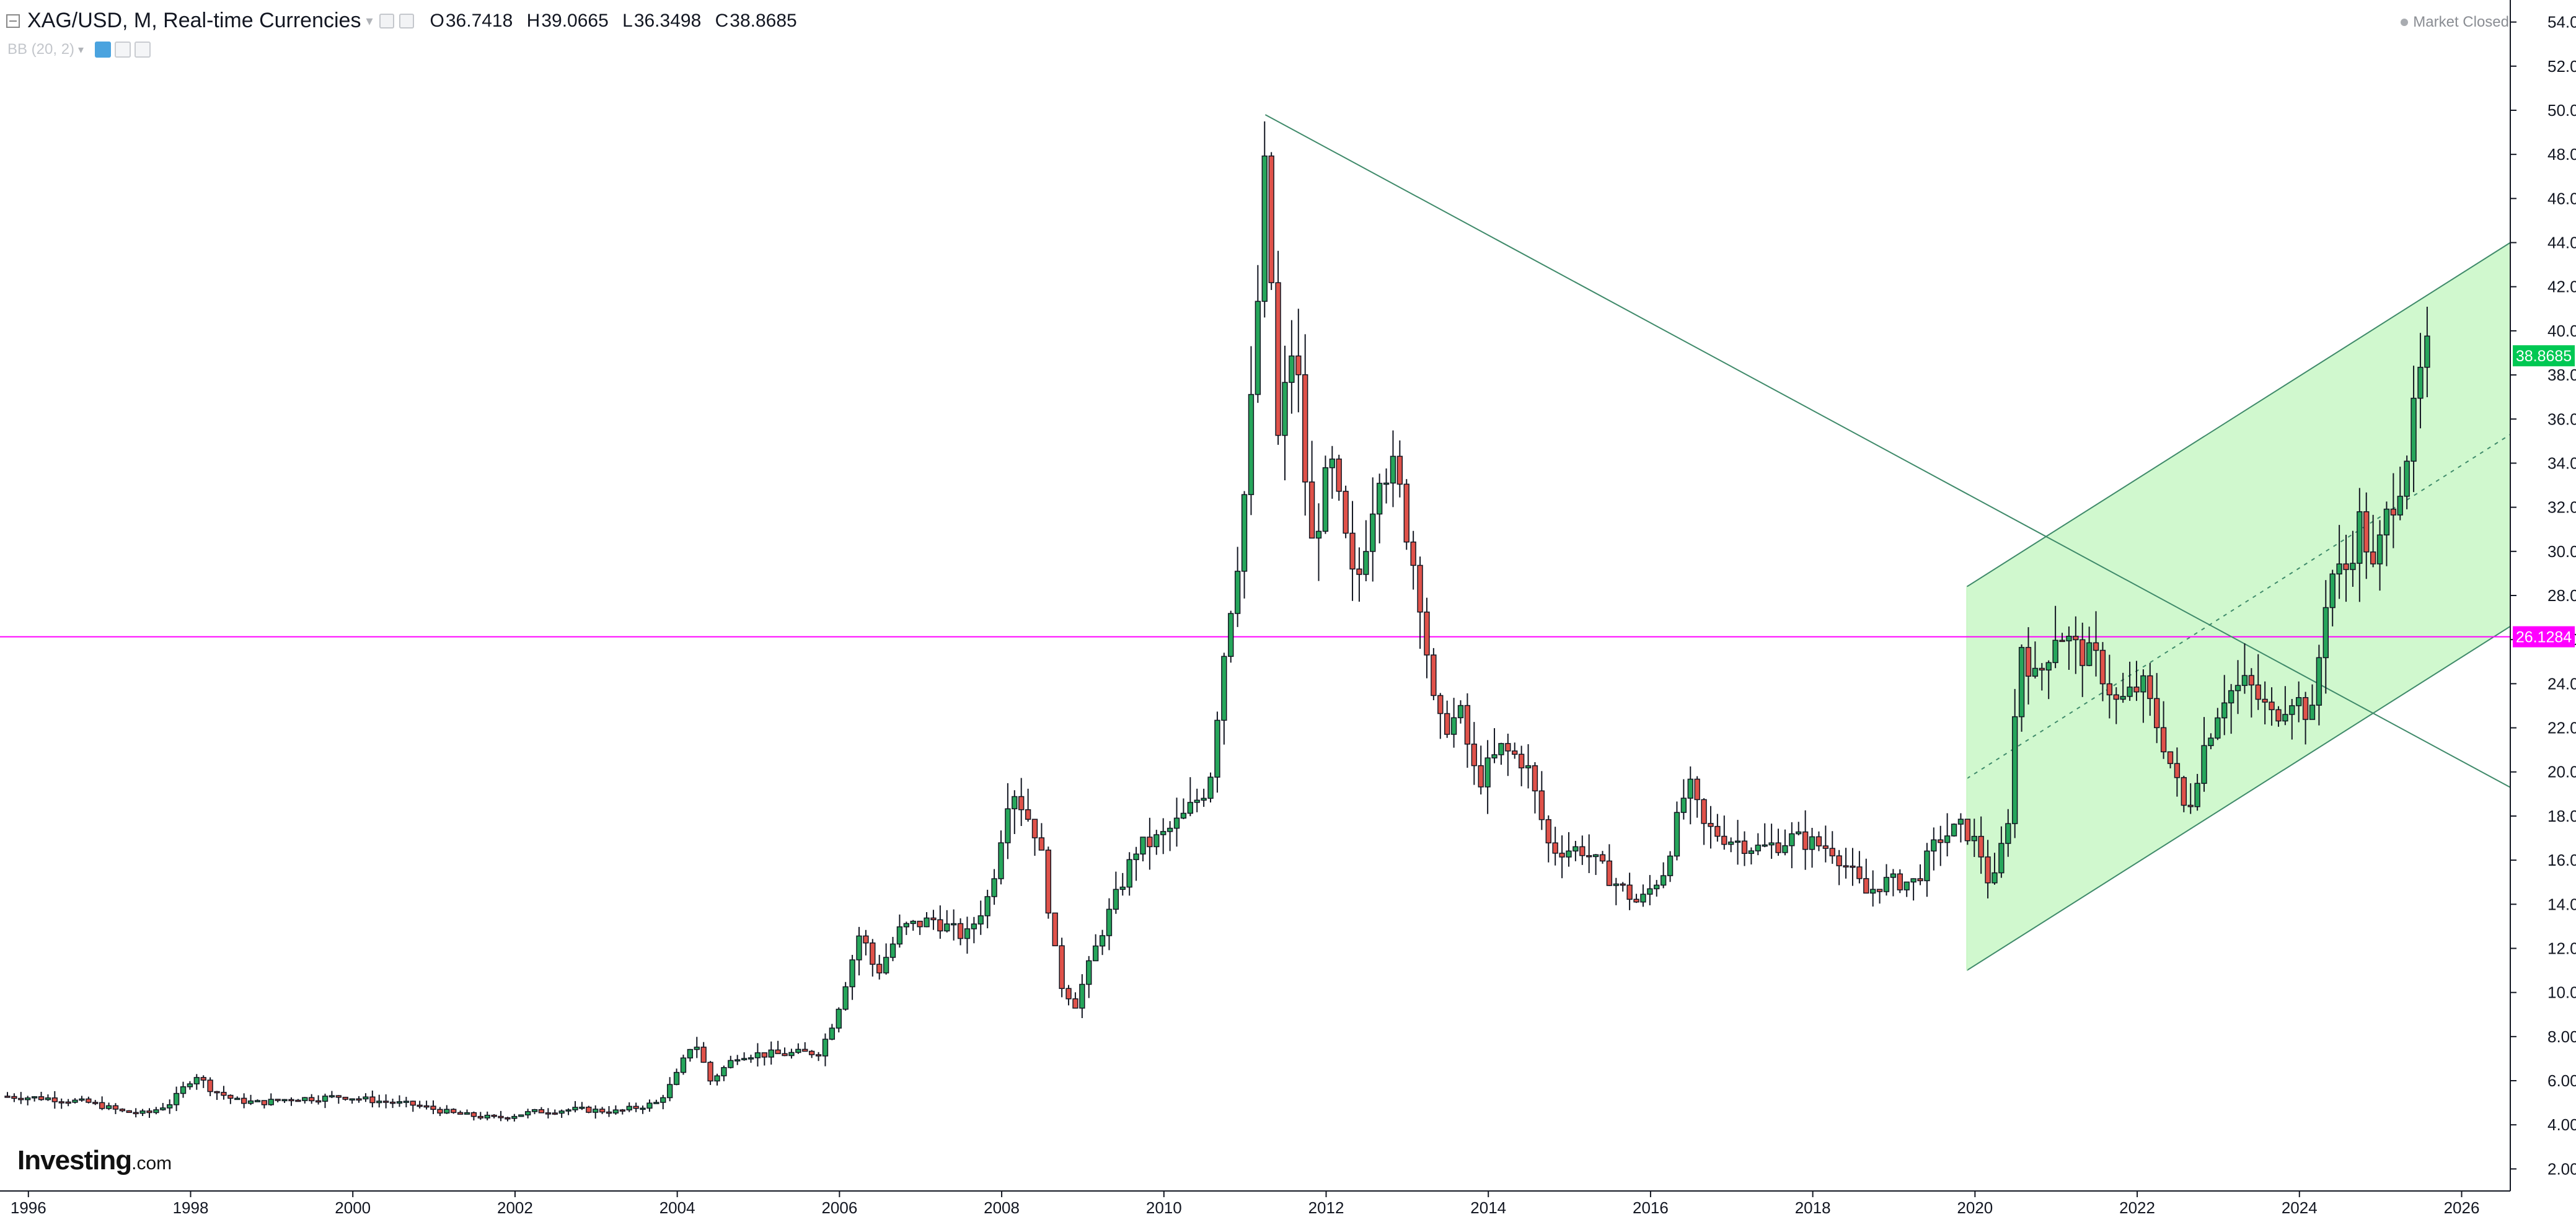  I want to click on last-price-tag: 38.8685, so click(2544, 356).